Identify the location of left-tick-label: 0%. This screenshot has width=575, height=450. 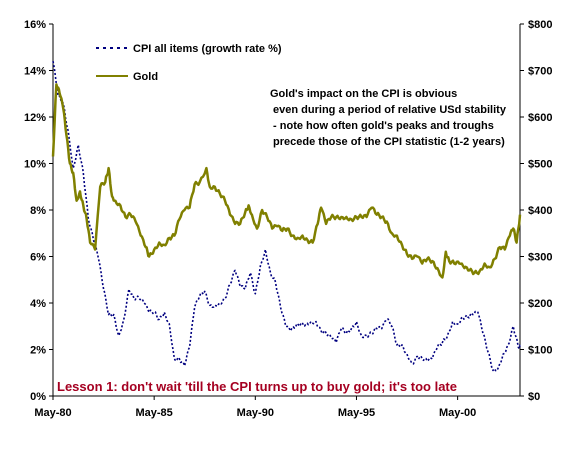
(38, 397).